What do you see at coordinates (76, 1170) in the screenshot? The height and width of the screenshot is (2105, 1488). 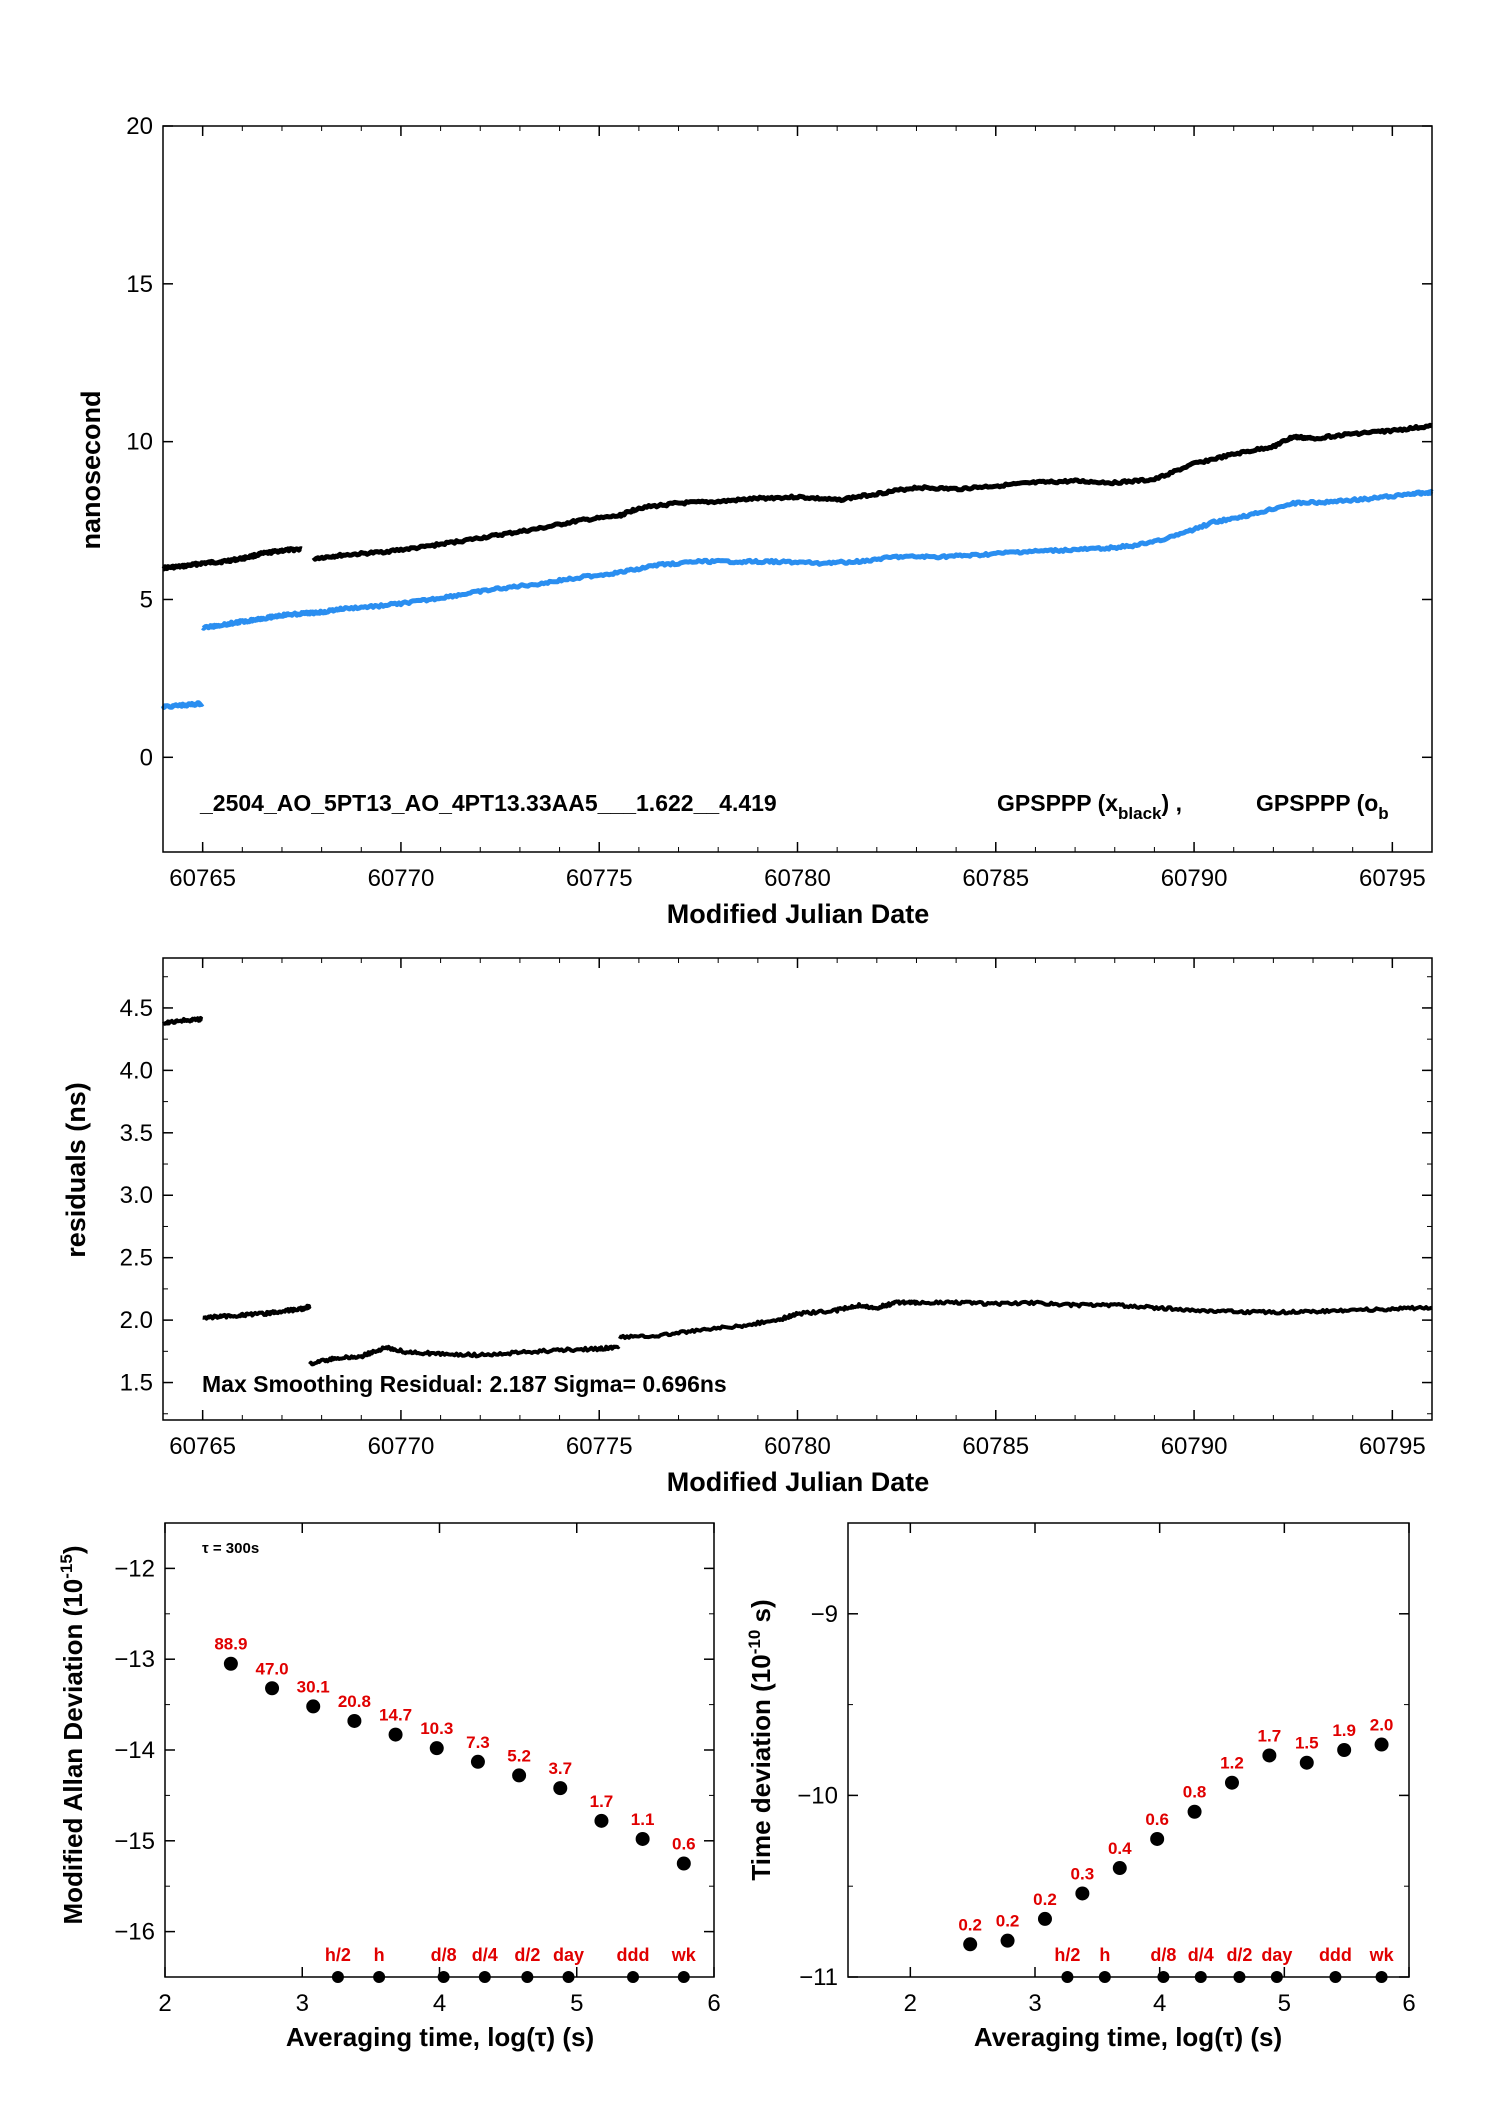 I see `residuals-y-label: residuals (ns)` at bounding box center [76, 1170].